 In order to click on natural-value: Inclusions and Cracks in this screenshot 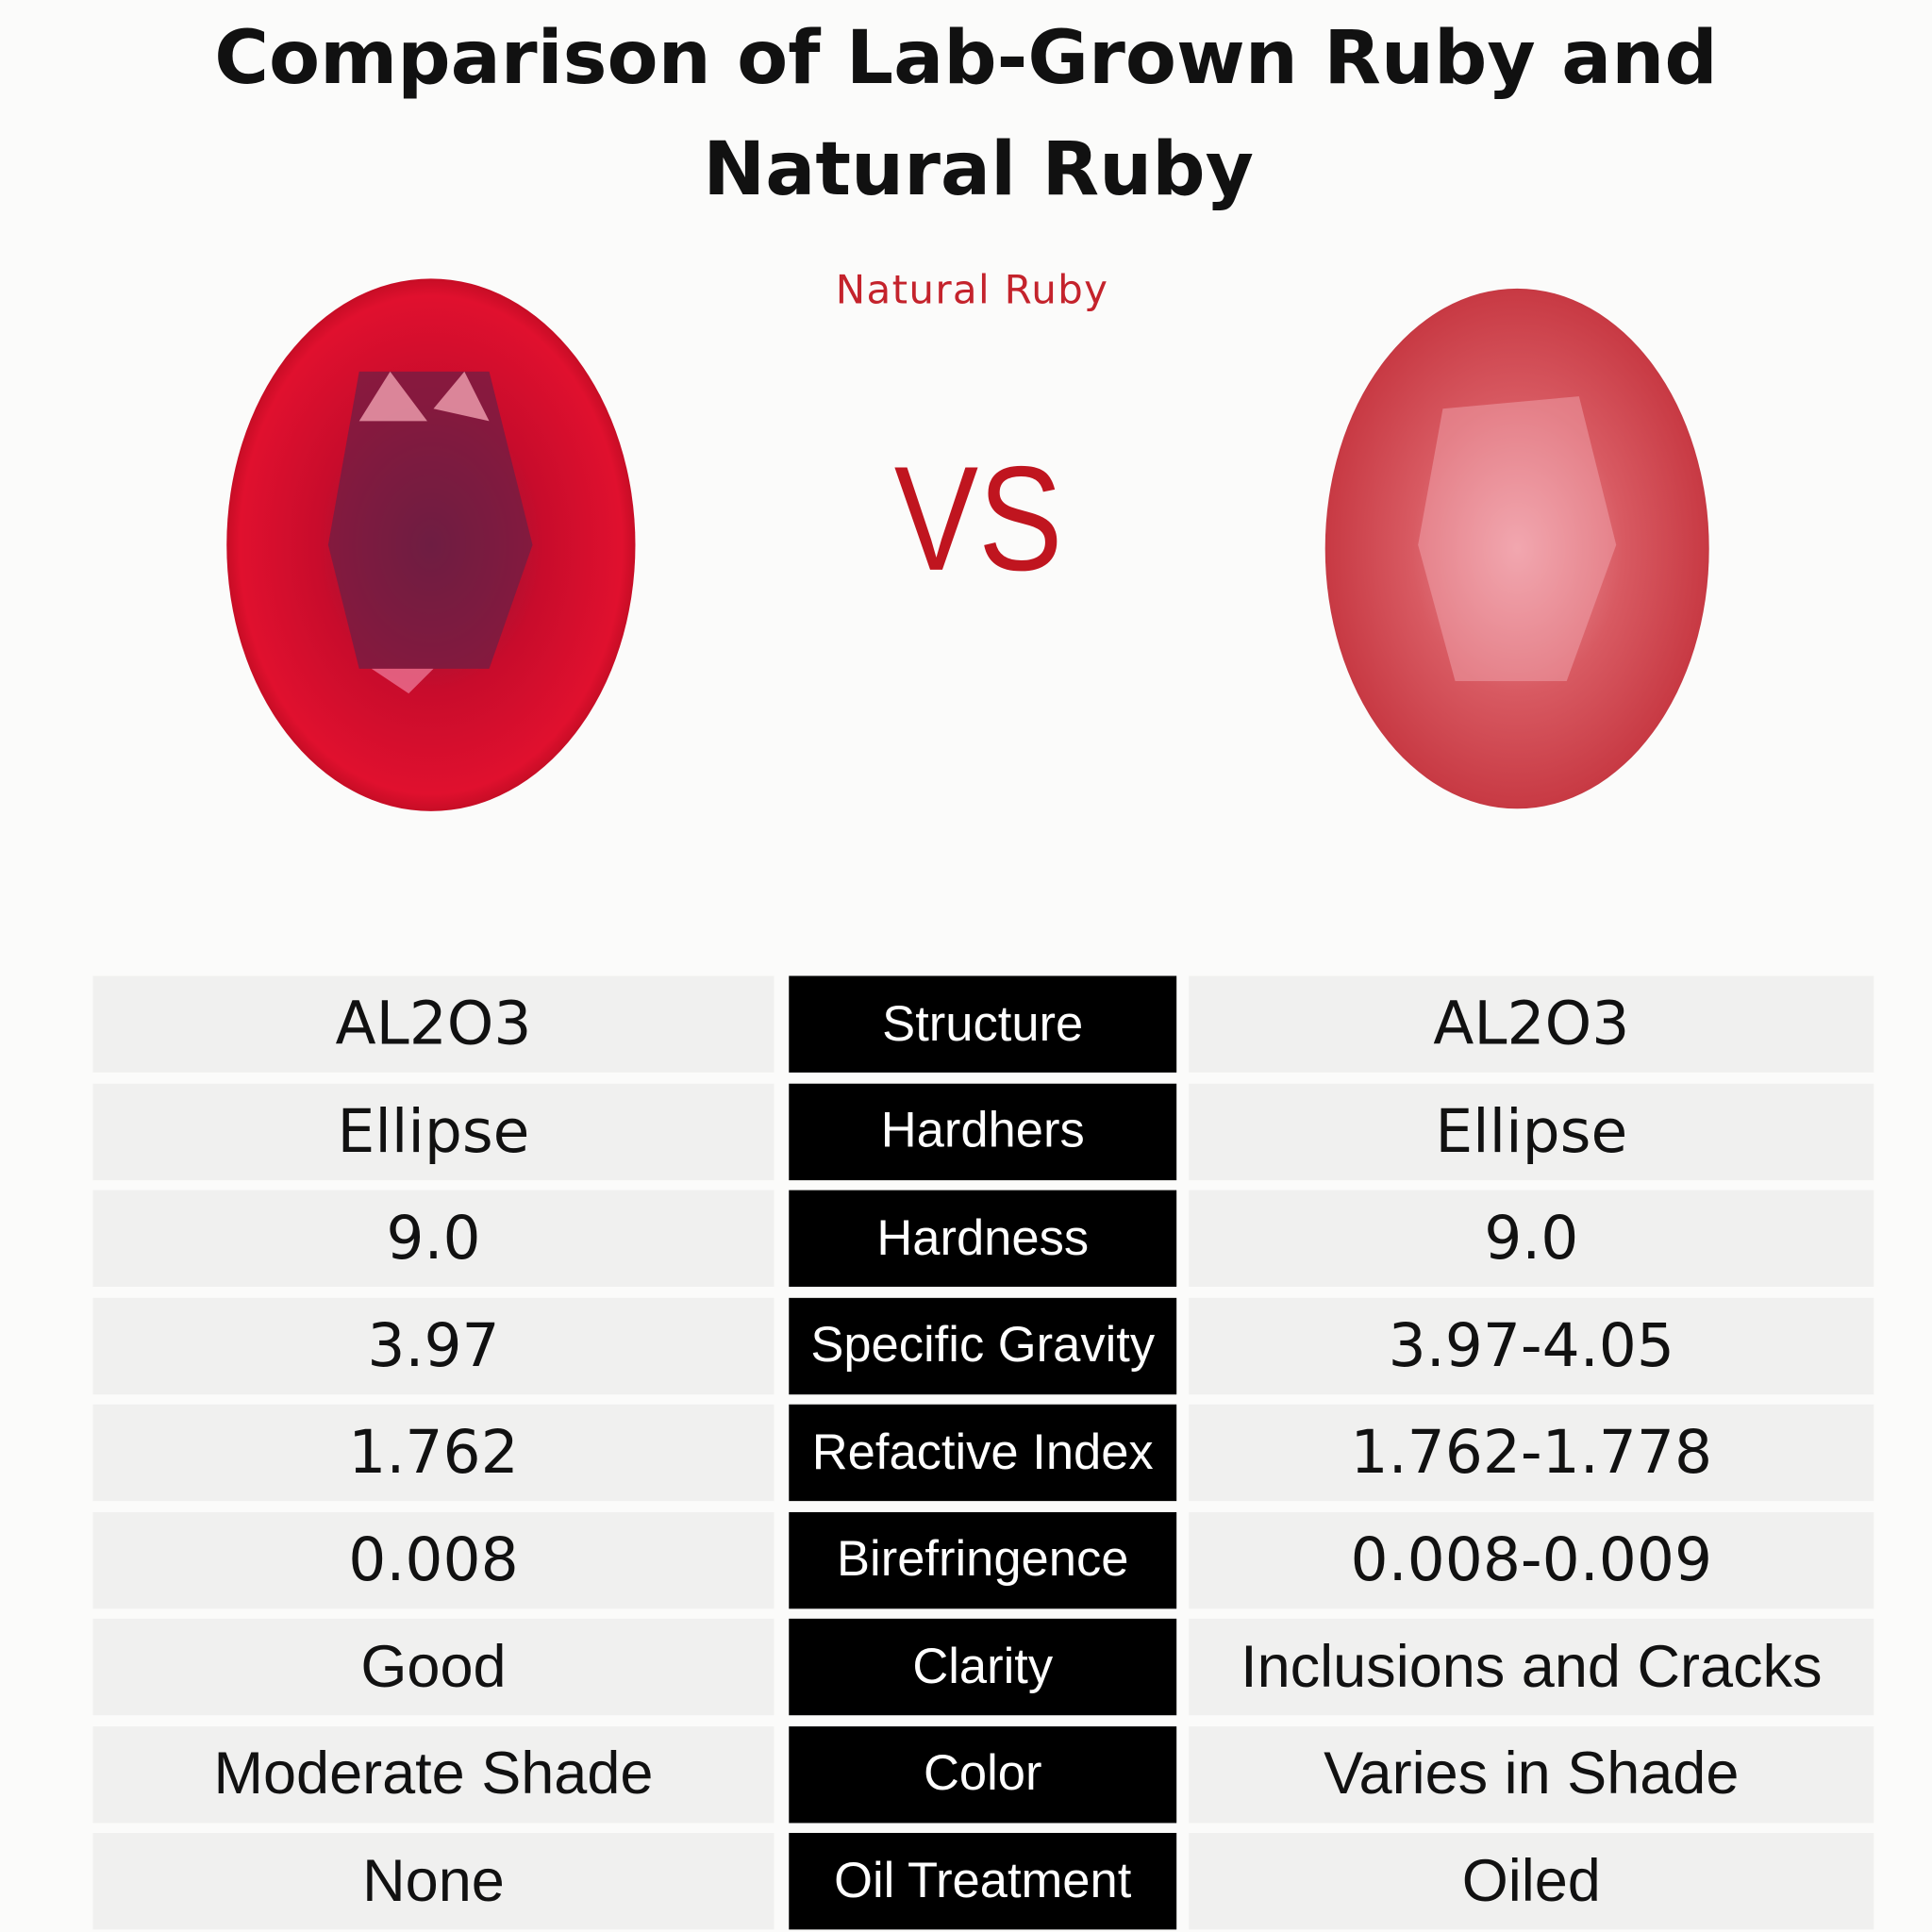, I will do `click(1532, 1667)`.